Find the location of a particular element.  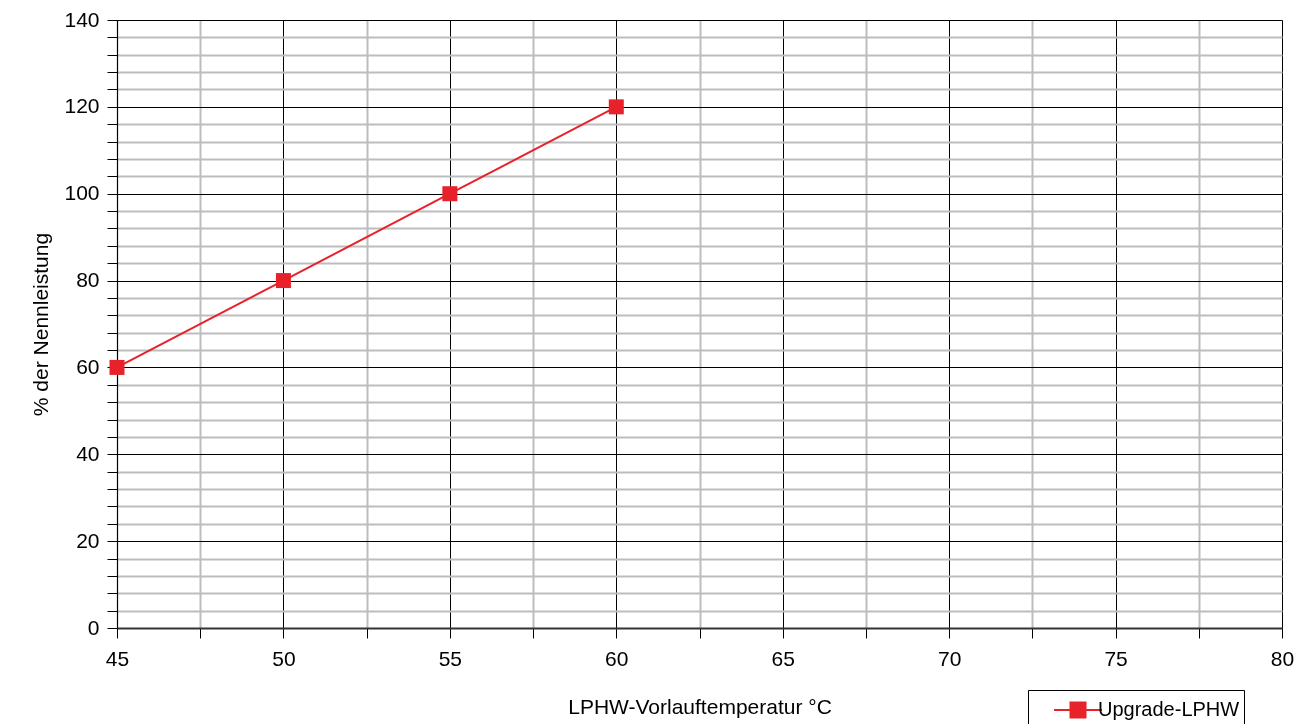

x-tick-label: 50 is located at coordinates (284, 658).